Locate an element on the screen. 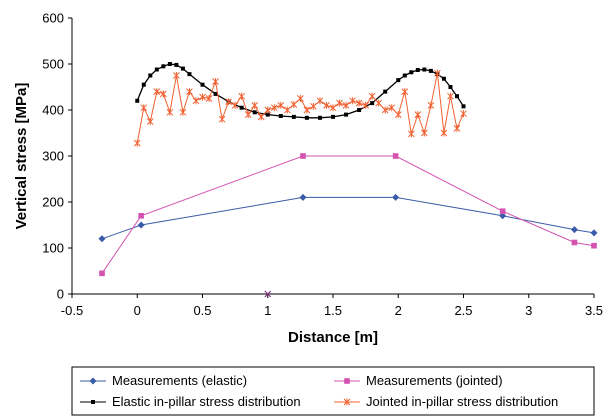  legend-label: Elastic in-pillar stress distribution is located at coordinates (206, 401).